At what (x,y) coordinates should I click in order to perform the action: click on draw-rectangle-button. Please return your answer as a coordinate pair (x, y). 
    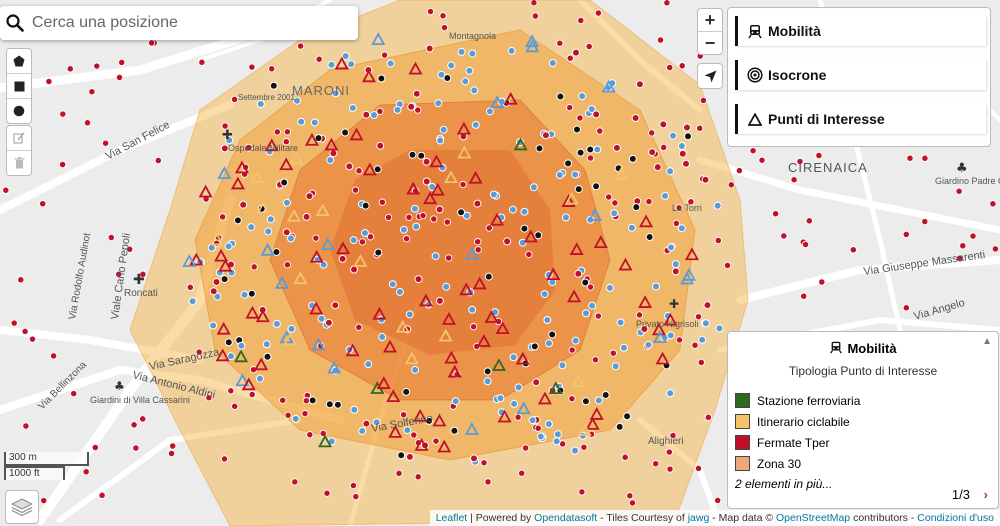
    Looking at the image, I should click on (19, 86).